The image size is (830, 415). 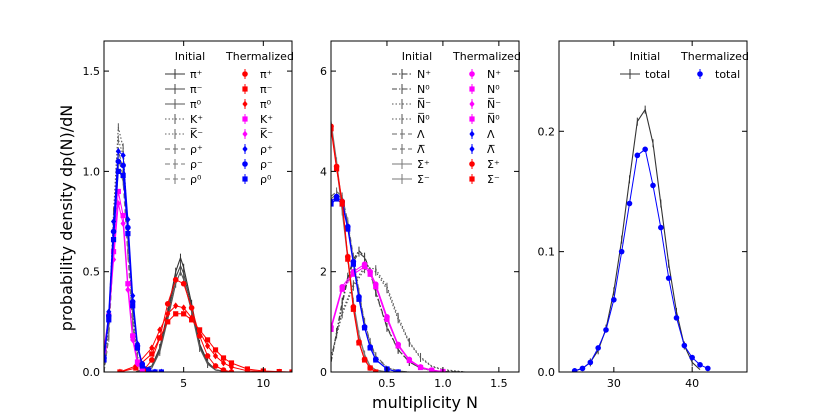 What do you see at coordinates (491, 149) in the screenshot?
I see `legend-thermalized-label: Λ̅` at bounding box center [491, 149].